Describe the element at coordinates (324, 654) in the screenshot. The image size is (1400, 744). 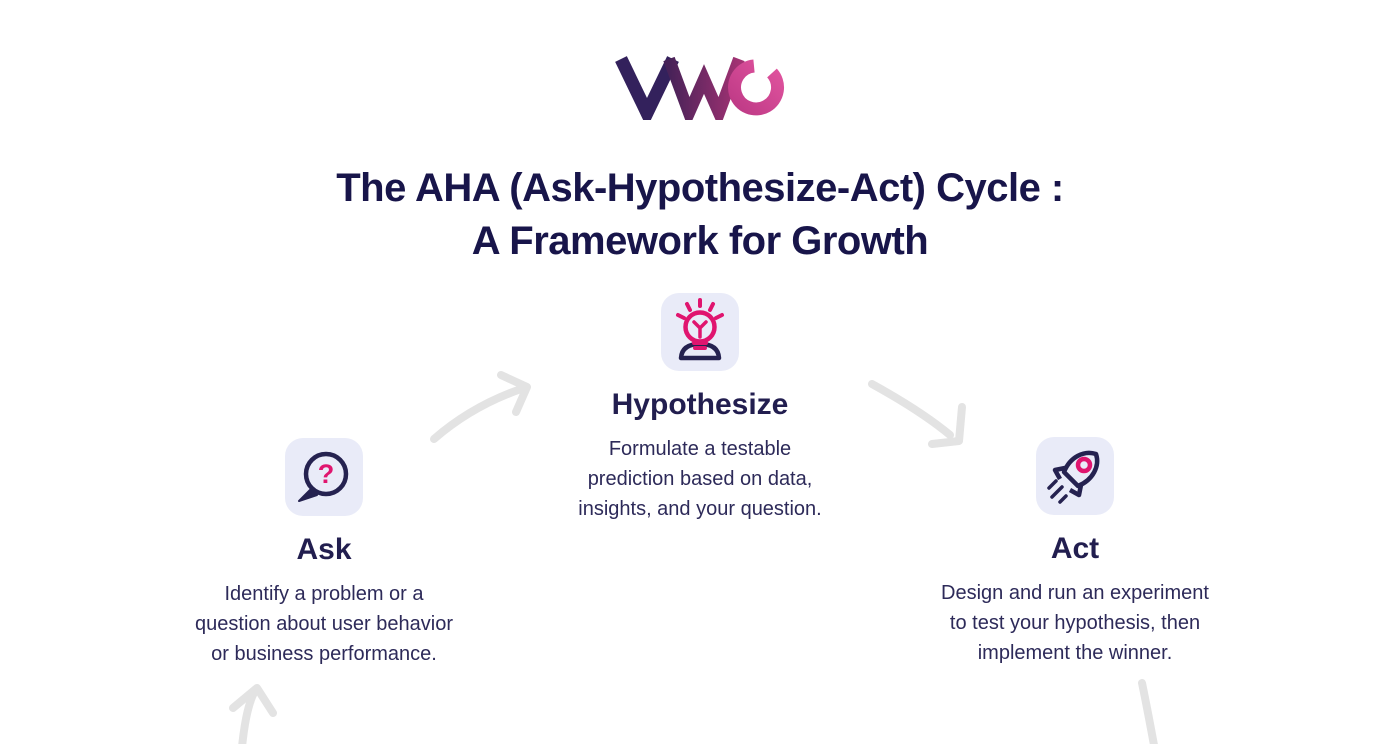
I see `step-description-line: or business performance.` at that location.